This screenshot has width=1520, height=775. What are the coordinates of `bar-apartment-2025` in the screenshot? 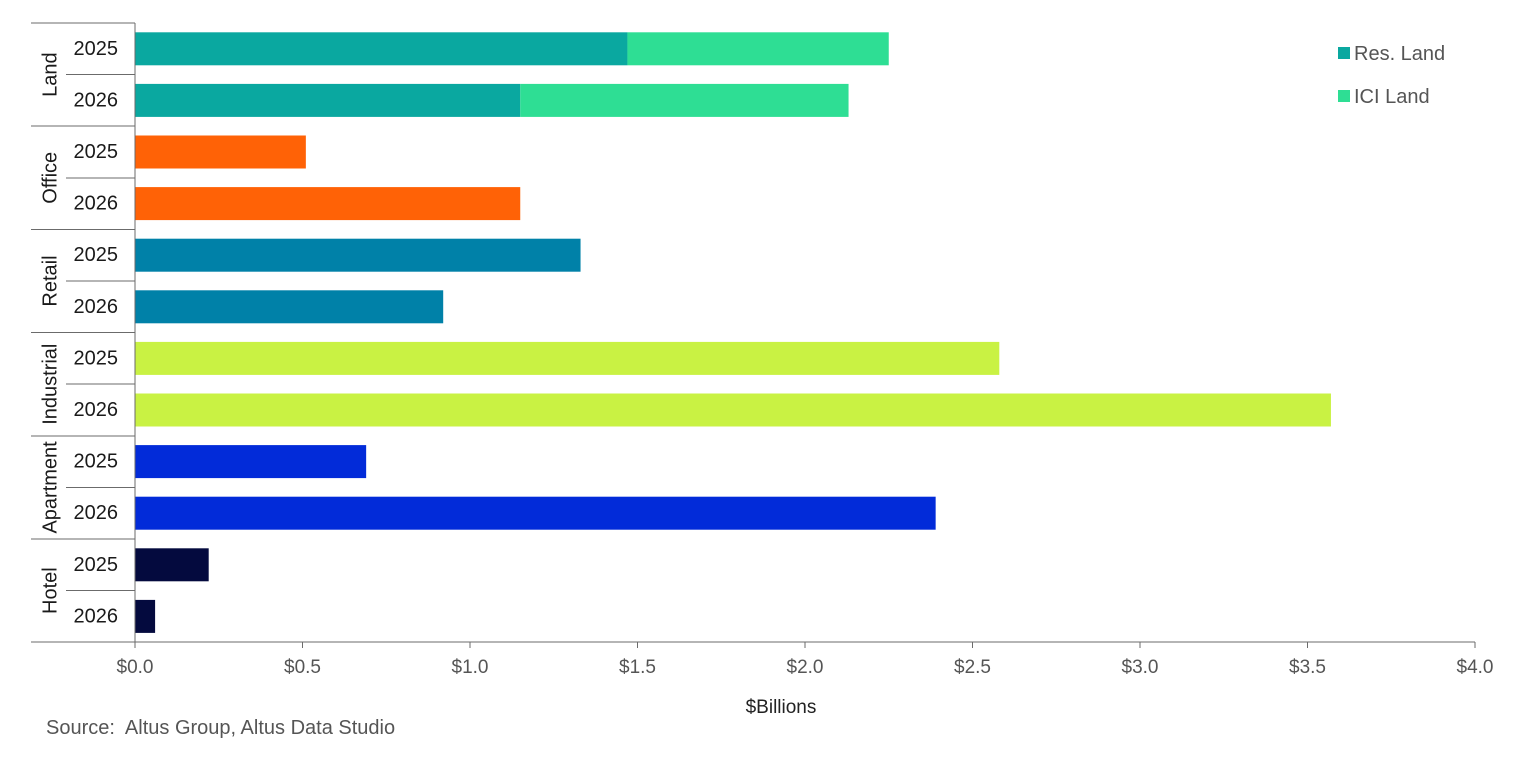 It's located at (251, 462).